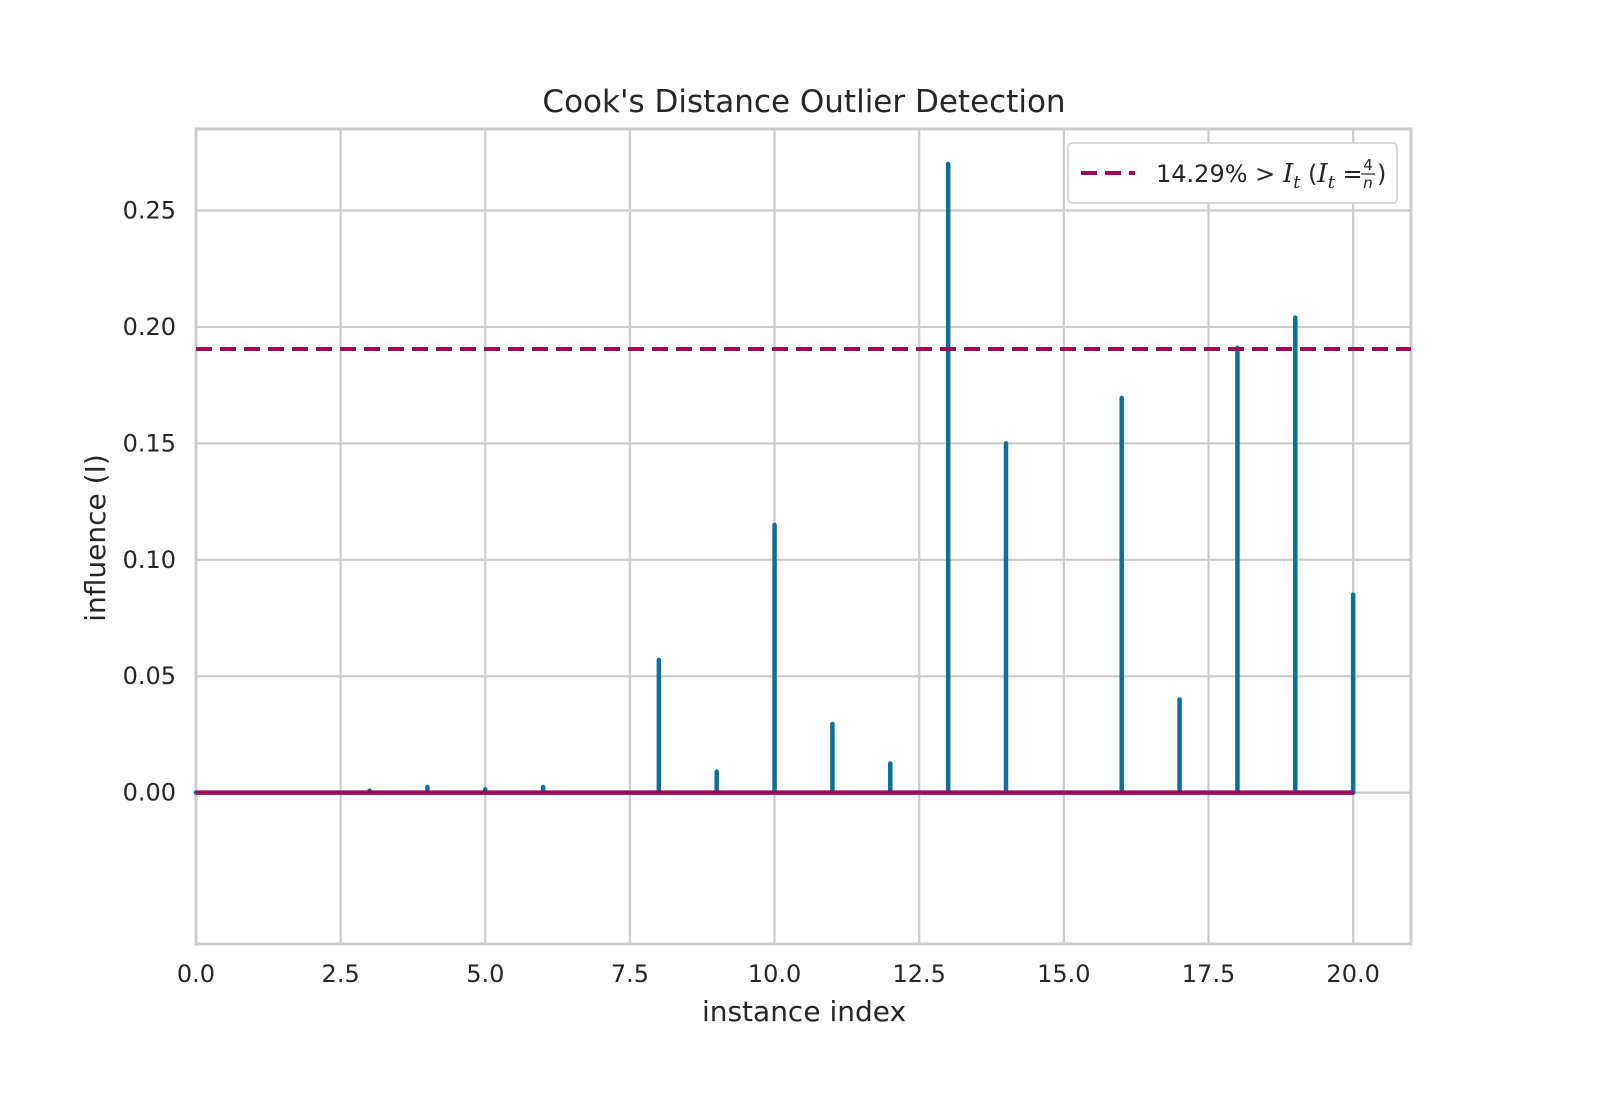 This screenshot has height=1100, width=1600. I want to click on x-tick-label: 0.0, so click(196, 974).